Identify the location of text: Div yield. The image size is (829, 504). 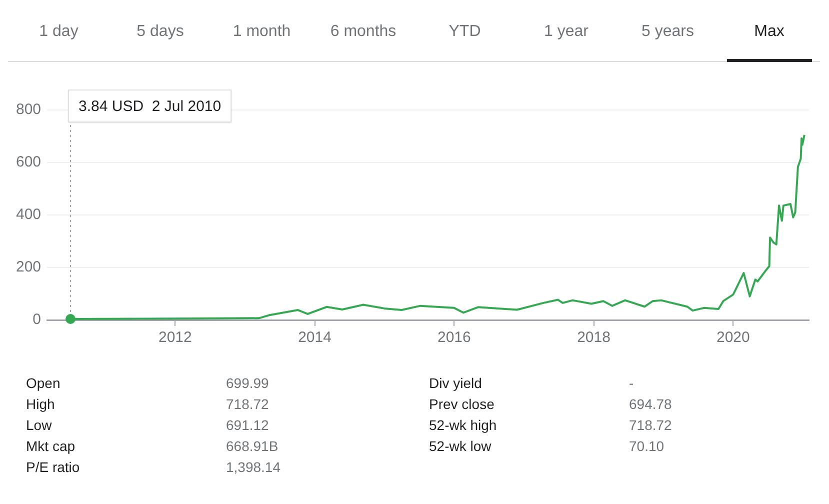
(455, 383).